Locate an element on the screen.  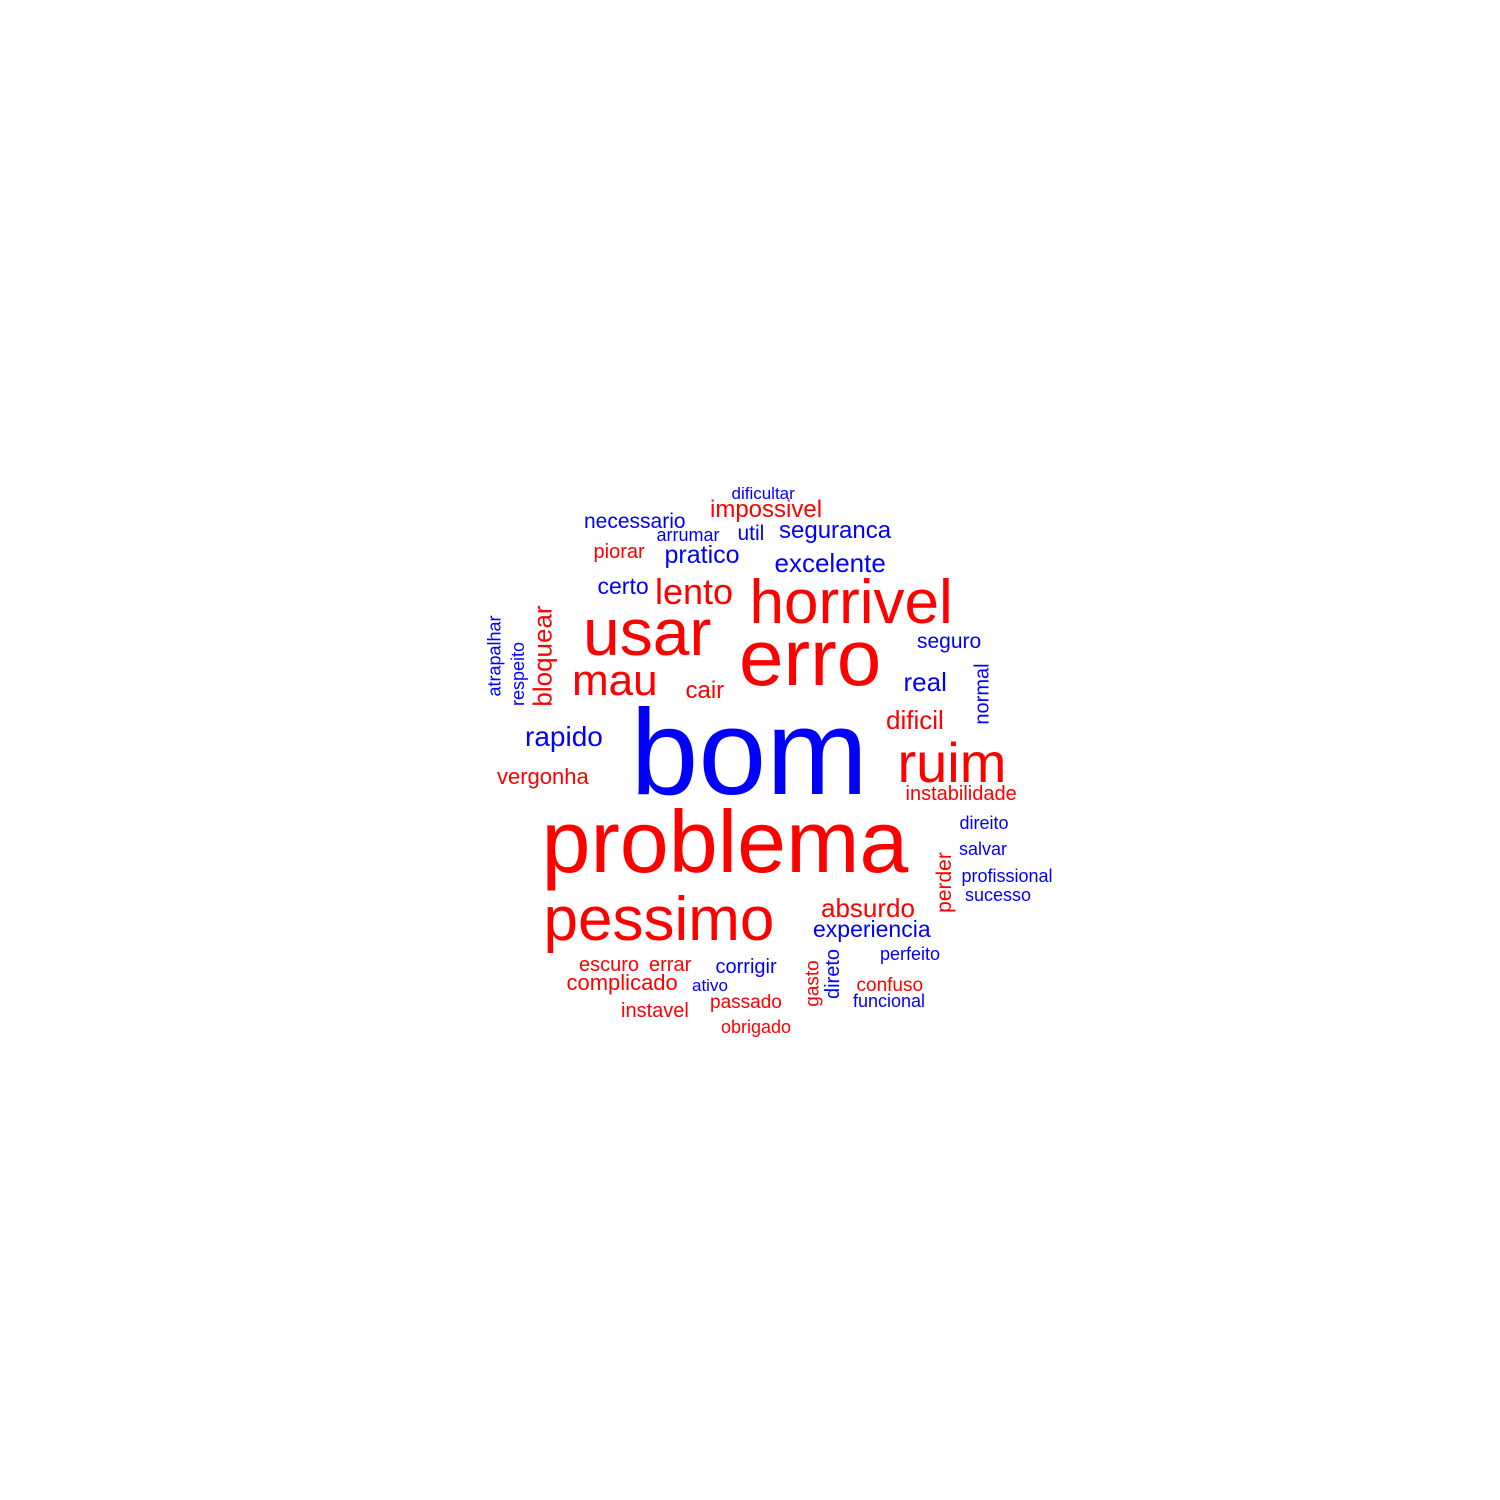
word-salvar: salvar is located at coordinates (983, 849).